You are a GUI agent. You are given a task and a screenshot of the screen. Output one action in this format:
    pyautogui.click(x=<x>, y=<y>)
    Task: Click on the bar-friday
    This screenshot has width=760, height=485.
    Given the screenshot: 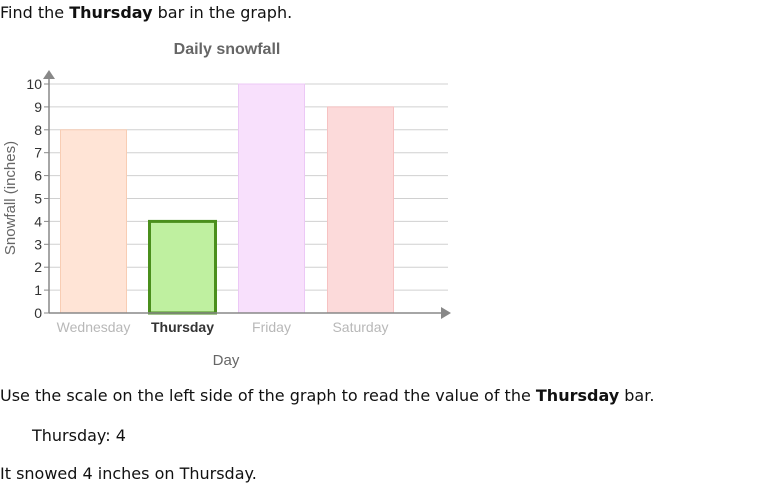 What is the action you would take?
    pyautogui.click(x=271, y=198)
    